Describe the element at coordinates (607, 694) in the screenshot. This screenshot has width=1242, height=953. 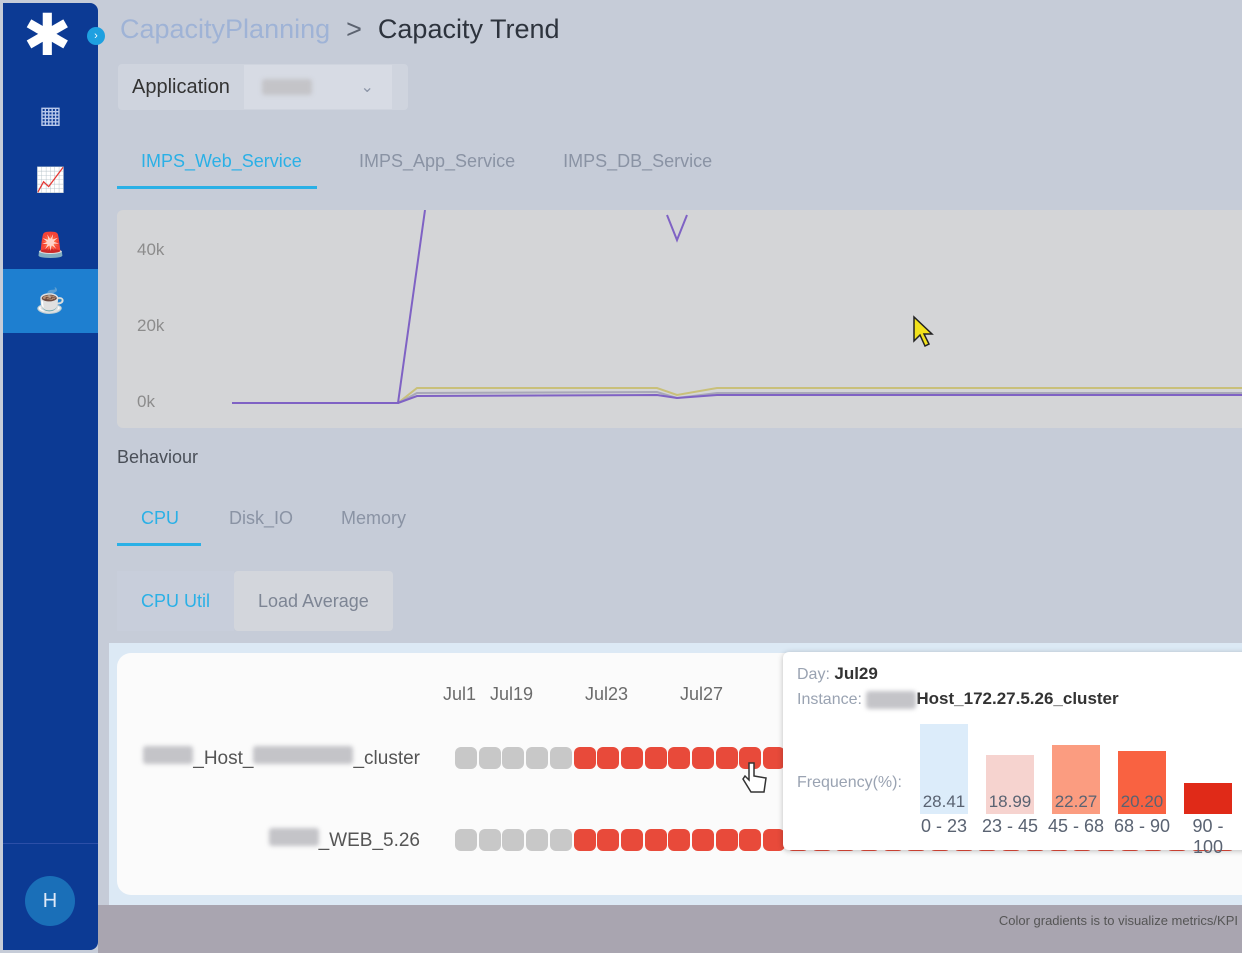
I see `date-label: Jul23` at that location.